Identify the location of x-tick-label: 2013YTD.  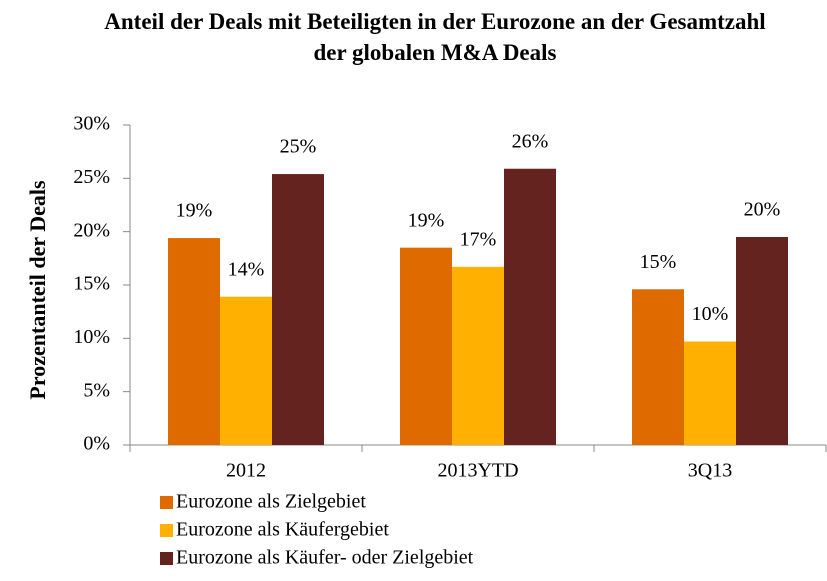
(477, 471).